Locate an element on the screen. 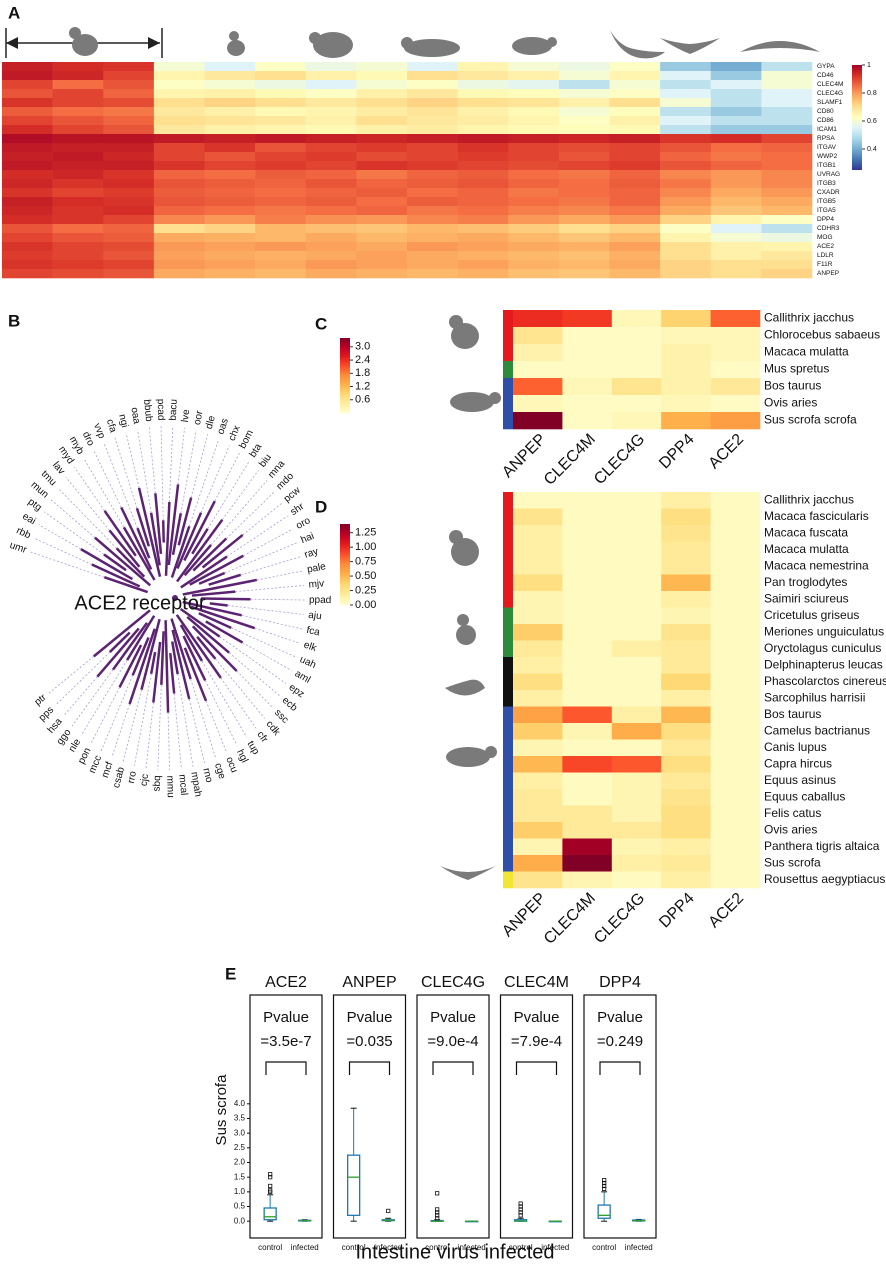  row-label: ICAM1 is located at coordinates (827, 129).